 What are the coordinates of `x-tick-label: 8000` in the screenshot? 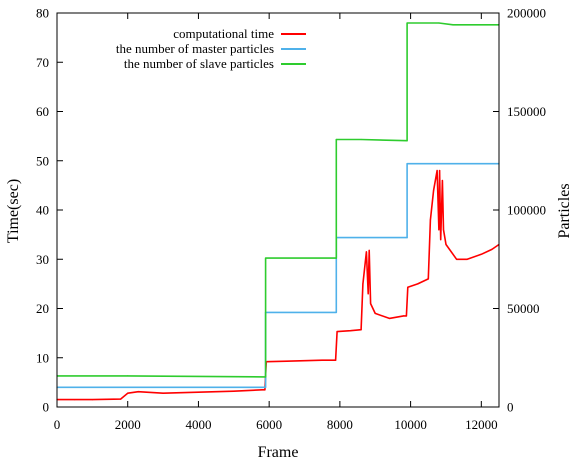 It's located at (340, 424).